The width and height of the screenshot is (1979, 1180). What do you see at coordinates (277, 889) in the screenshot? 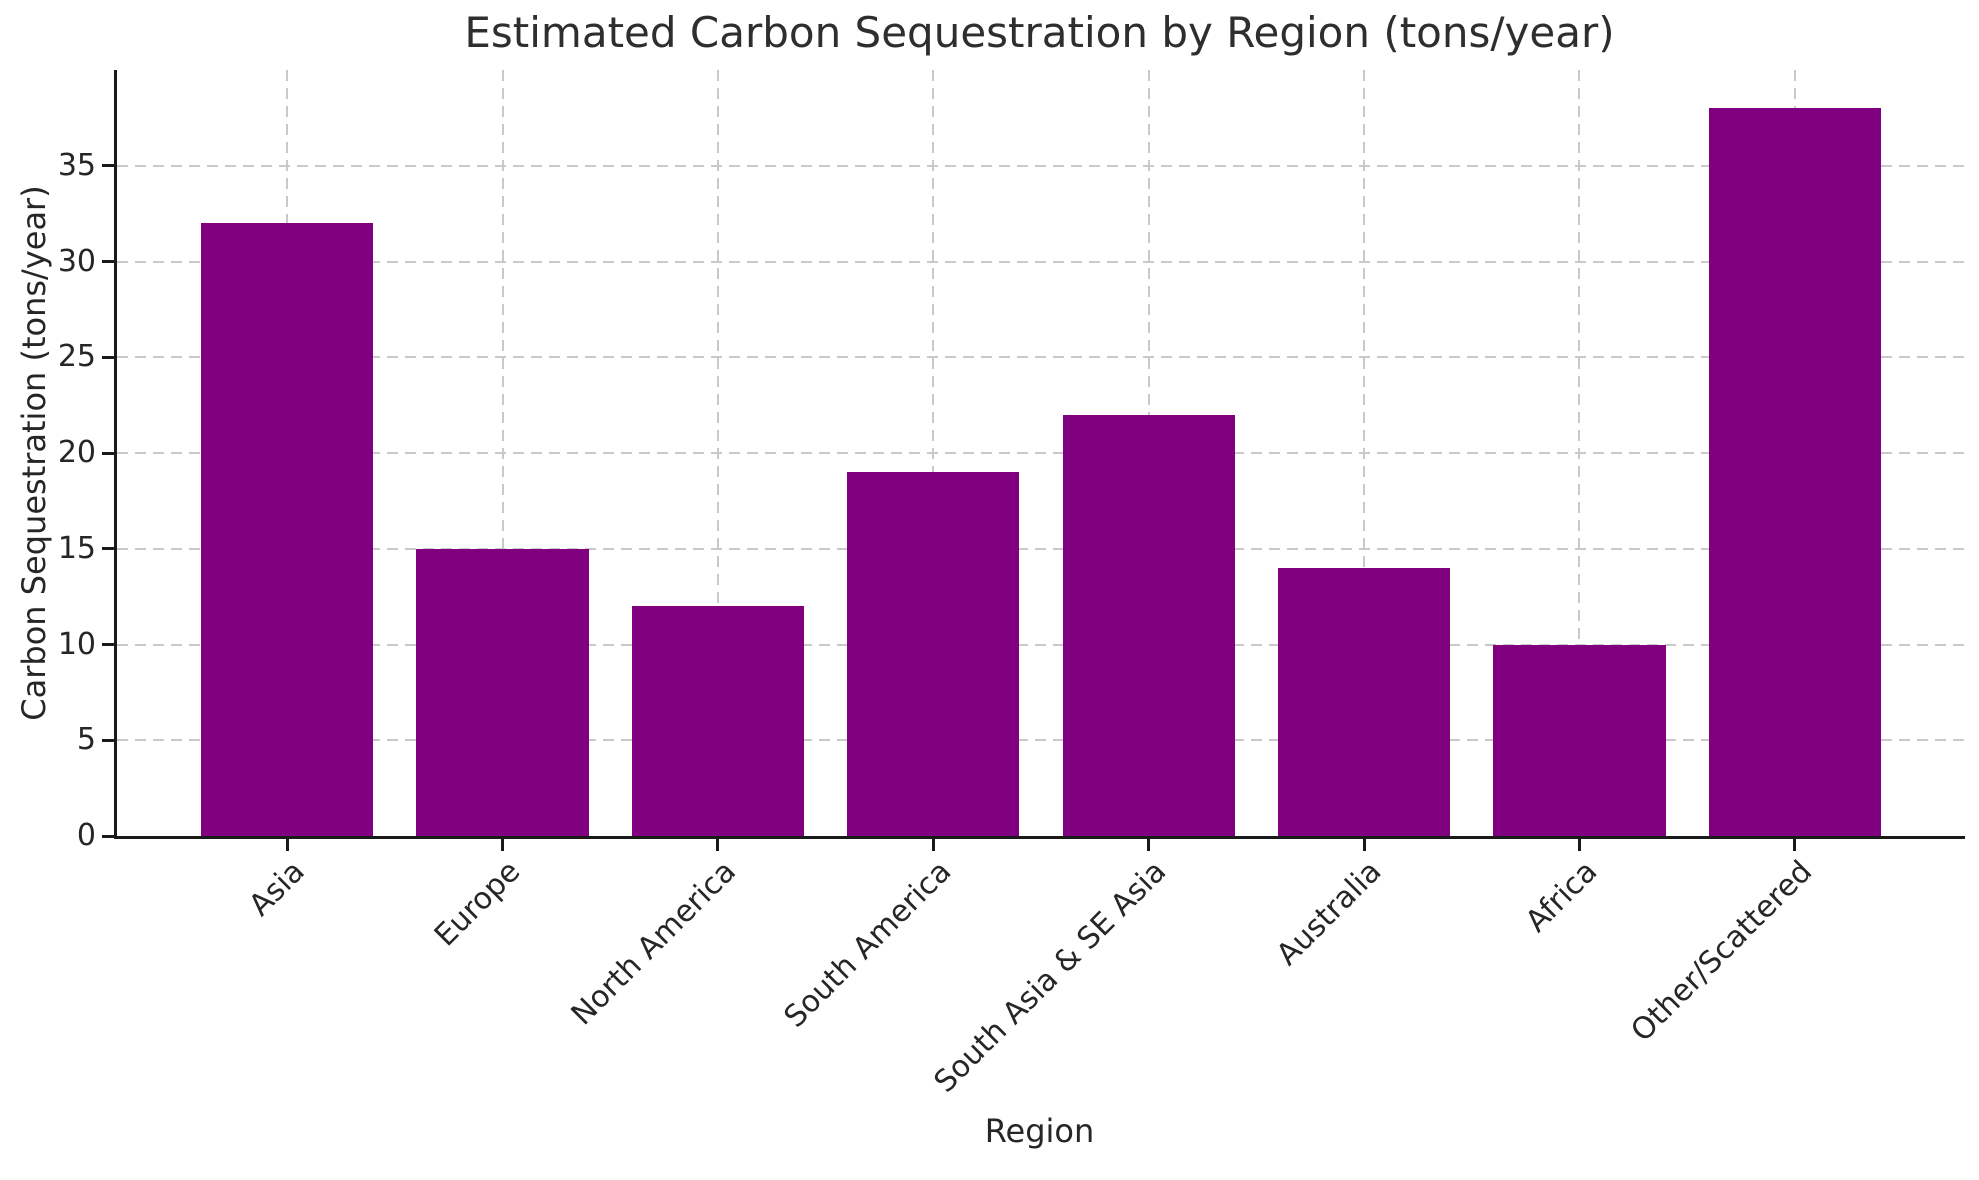
I see `x-tick-label: Asia` at bounding box center [277, 889].